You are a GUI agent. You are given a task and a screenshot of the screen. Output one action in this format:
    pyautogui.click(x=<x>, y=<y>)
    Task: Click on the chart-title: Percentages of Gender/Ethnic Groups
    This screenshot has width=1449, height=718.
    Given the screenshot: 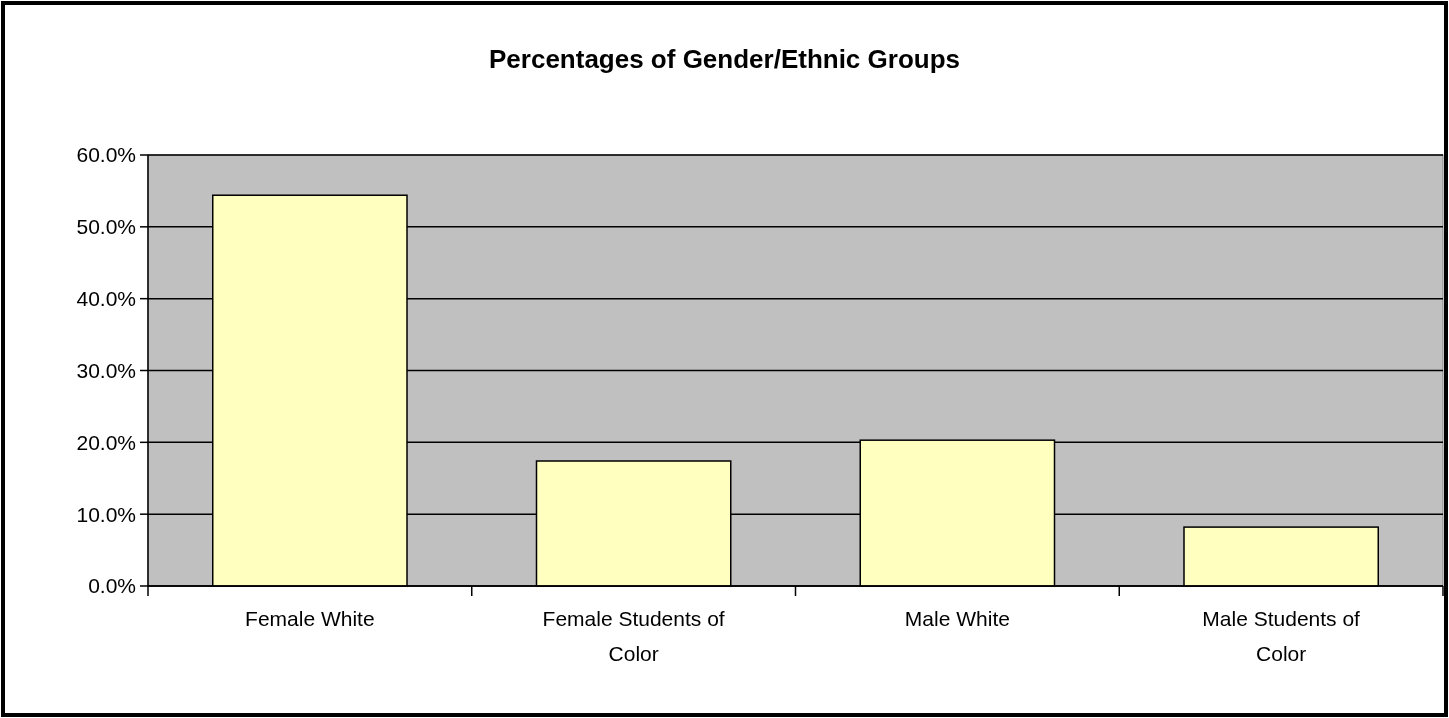 What is the action you would take?
    pyautogui.click(x=724, y=59)
    